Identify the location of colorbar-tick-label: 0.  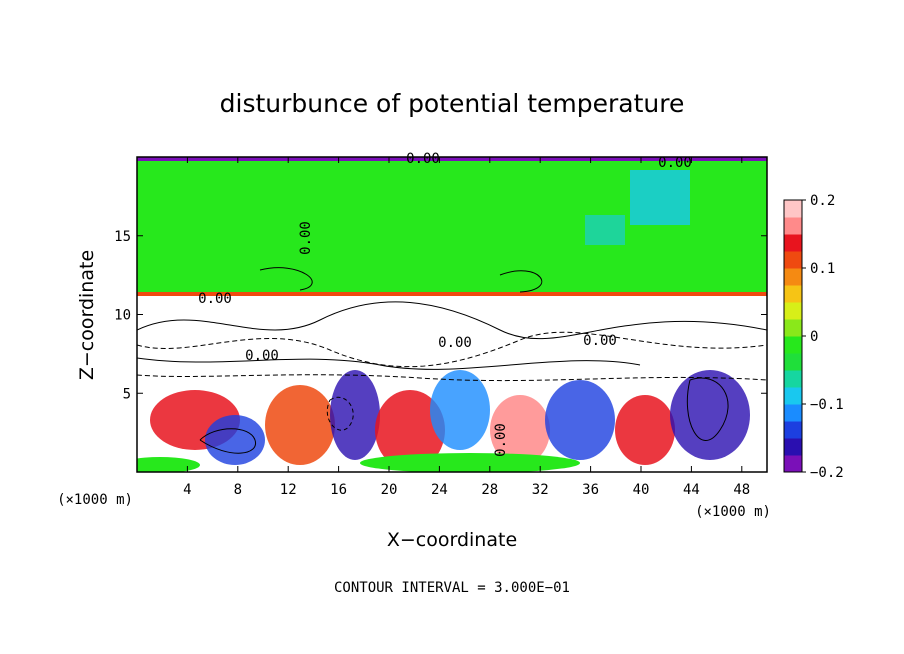
(814, 337).